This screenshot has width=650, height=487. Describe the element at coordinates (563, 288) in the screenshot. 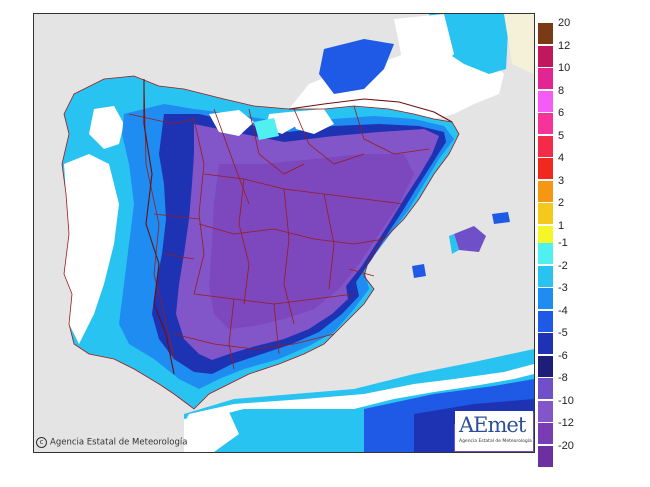

I see `legend-label: -3` at that location.